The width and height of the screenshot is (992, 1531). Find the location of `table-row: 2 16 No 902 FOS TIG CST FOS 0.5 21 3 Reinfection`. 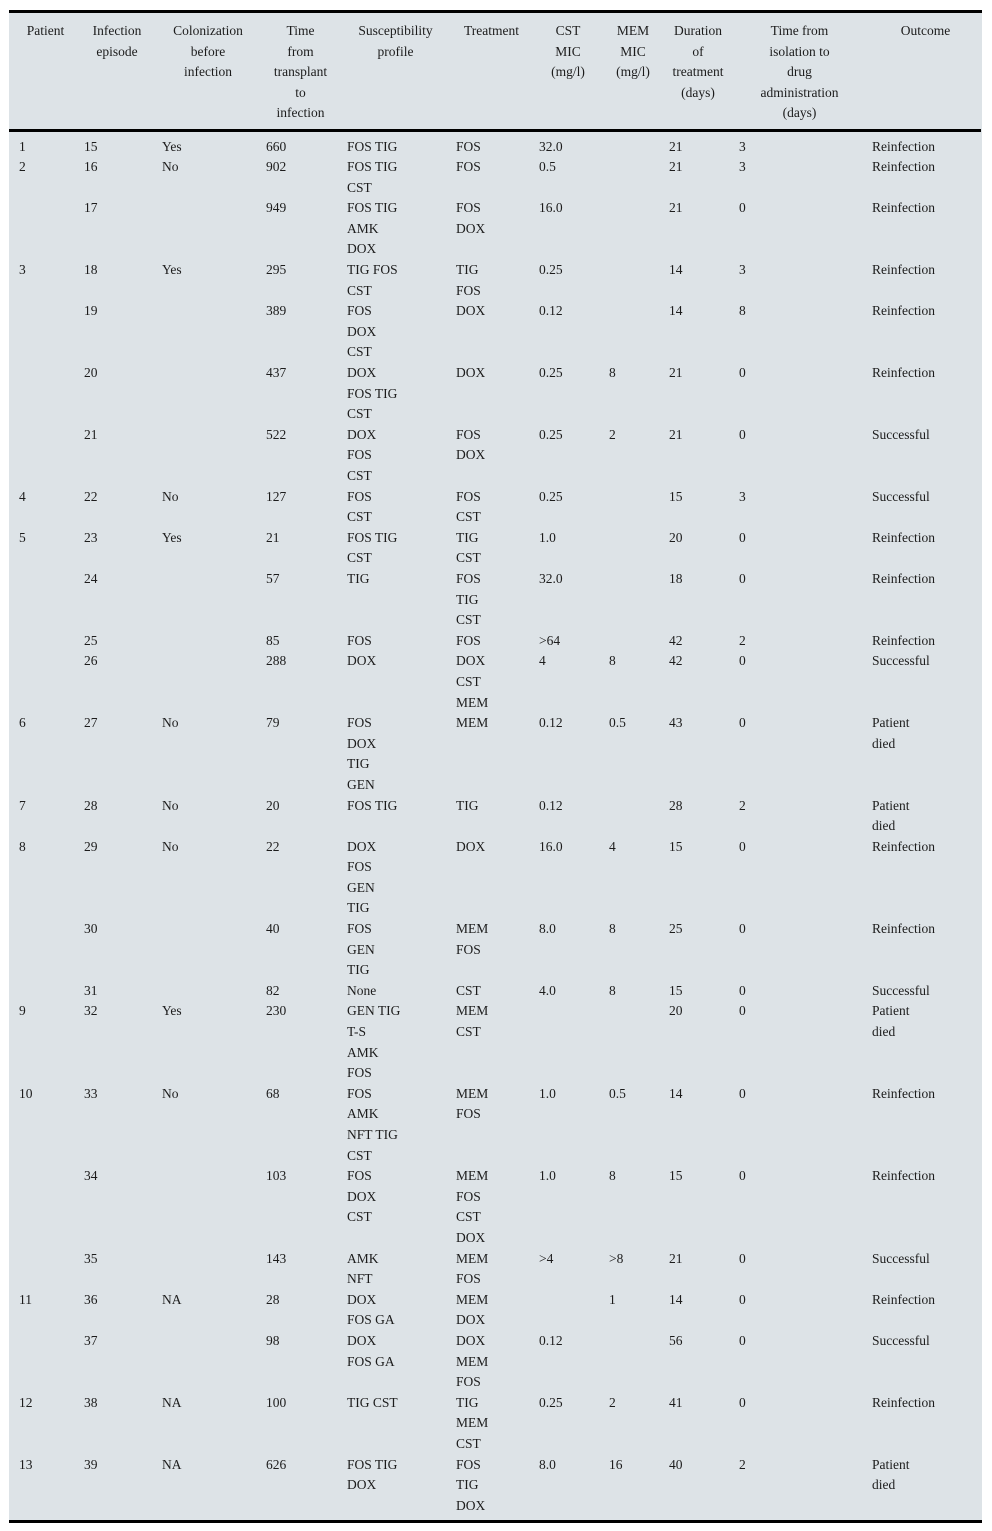

table-row: 2 16 No 902 FOS TIG CST FOS 0.5 21 3 Reinfection is located at coordinates (495, 177).